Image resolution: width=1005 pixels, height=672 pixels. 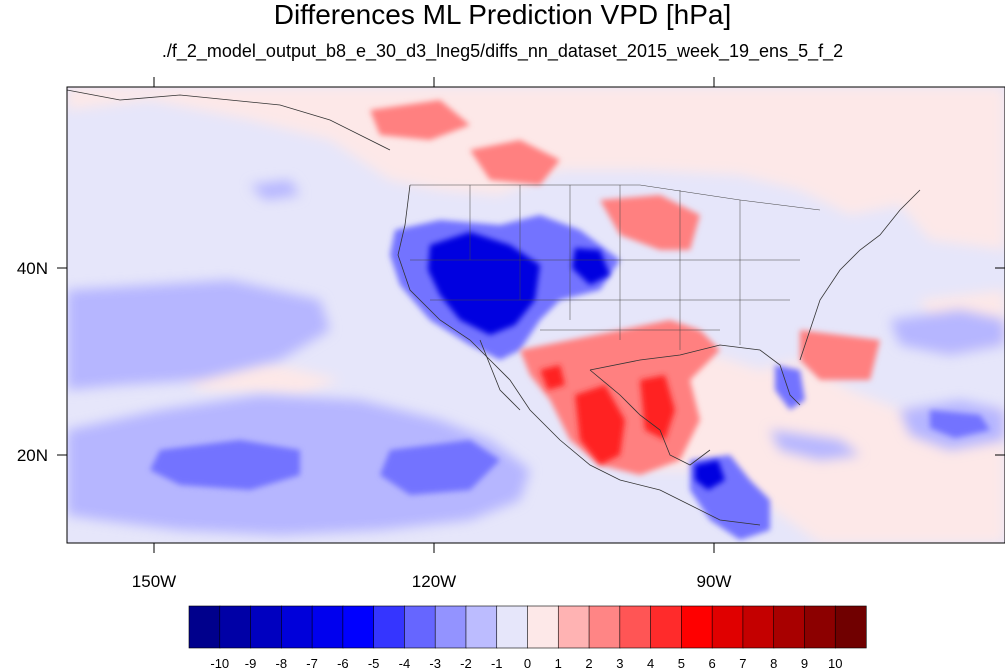 I want to click on anomaly-positive-strong, so click(x=607, y=415).